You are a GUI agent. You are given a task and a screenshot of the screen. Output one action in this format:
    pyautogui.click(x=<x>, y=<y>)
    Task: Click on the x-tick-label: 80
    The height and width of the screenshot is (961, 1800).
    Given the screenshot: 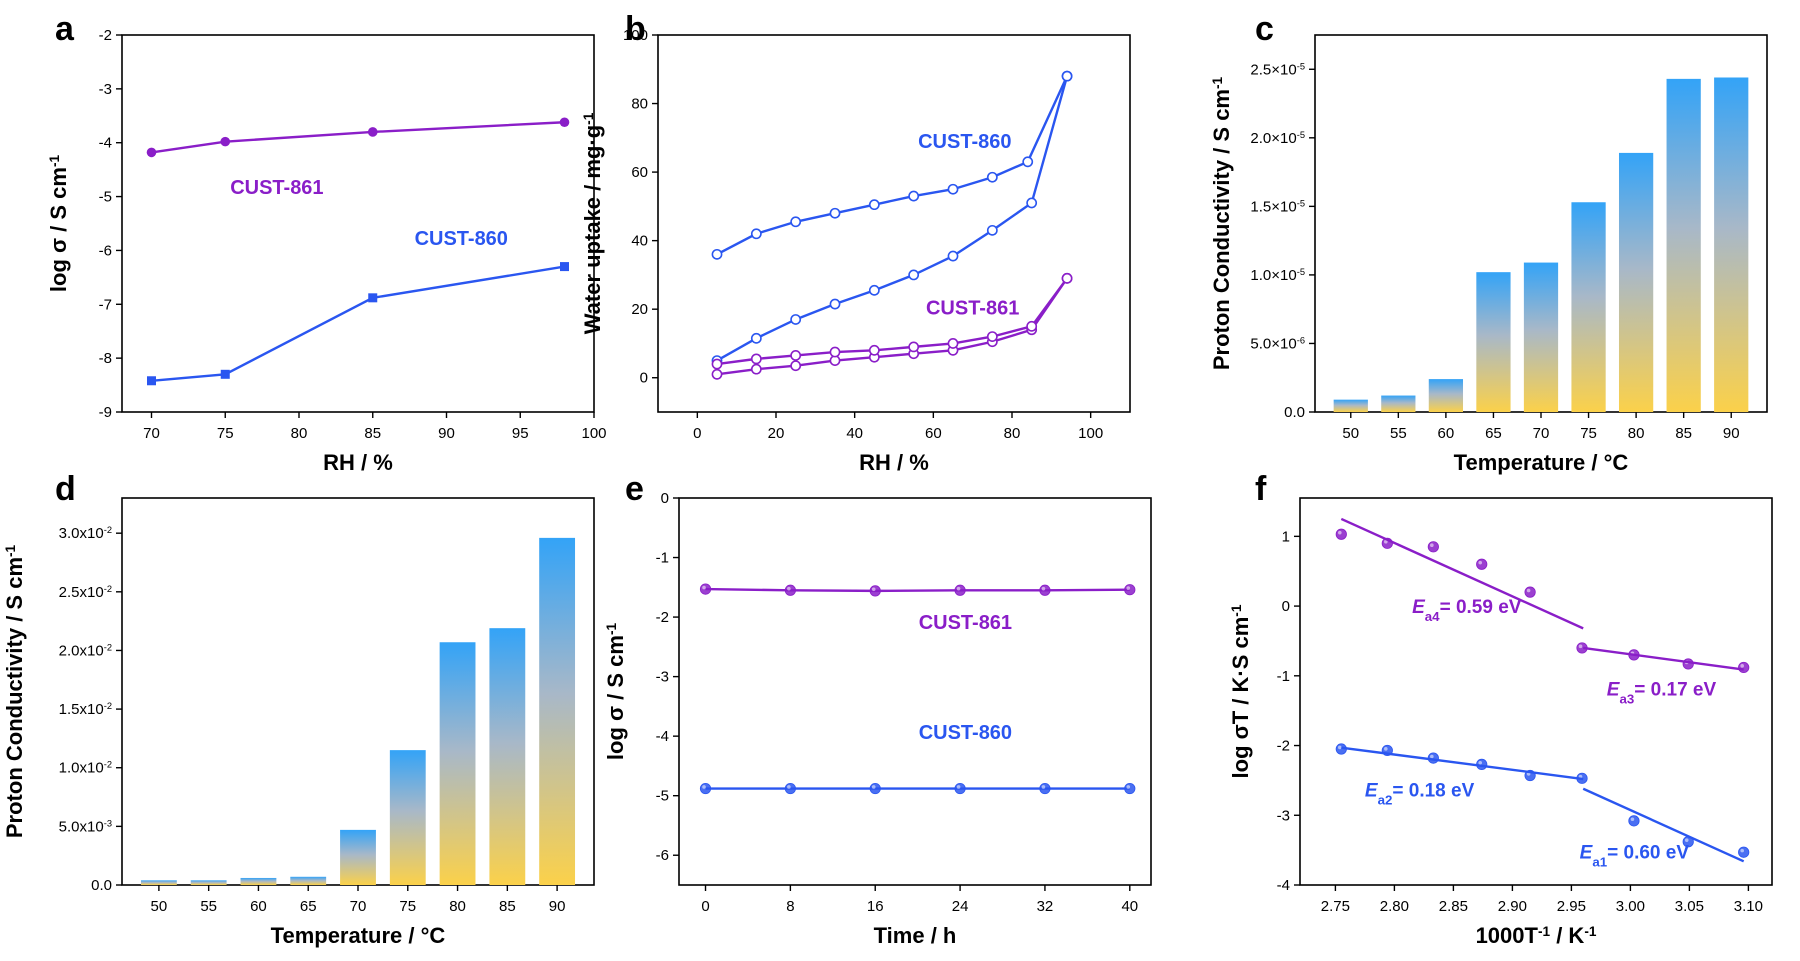 What is the action you would take?
    pyautogui.click(x=457, y=906)
    